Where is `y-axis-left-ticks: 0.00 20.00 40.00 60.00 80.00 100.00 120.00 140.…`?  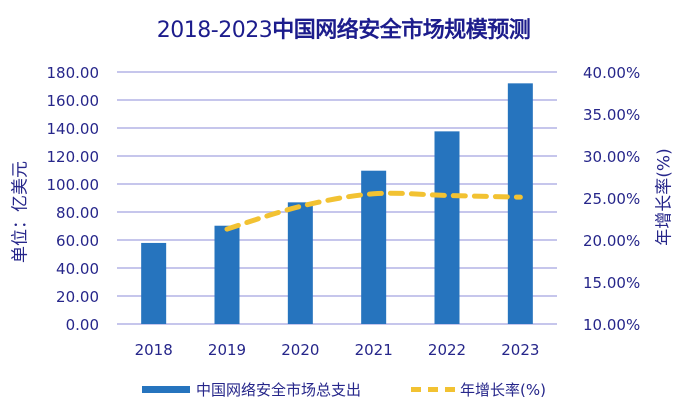 y-axis-left-ticks: 0.00 20.00 40.00 60.00 80.00 100.00 120.00 140.… is located at coordinates (73, 199).